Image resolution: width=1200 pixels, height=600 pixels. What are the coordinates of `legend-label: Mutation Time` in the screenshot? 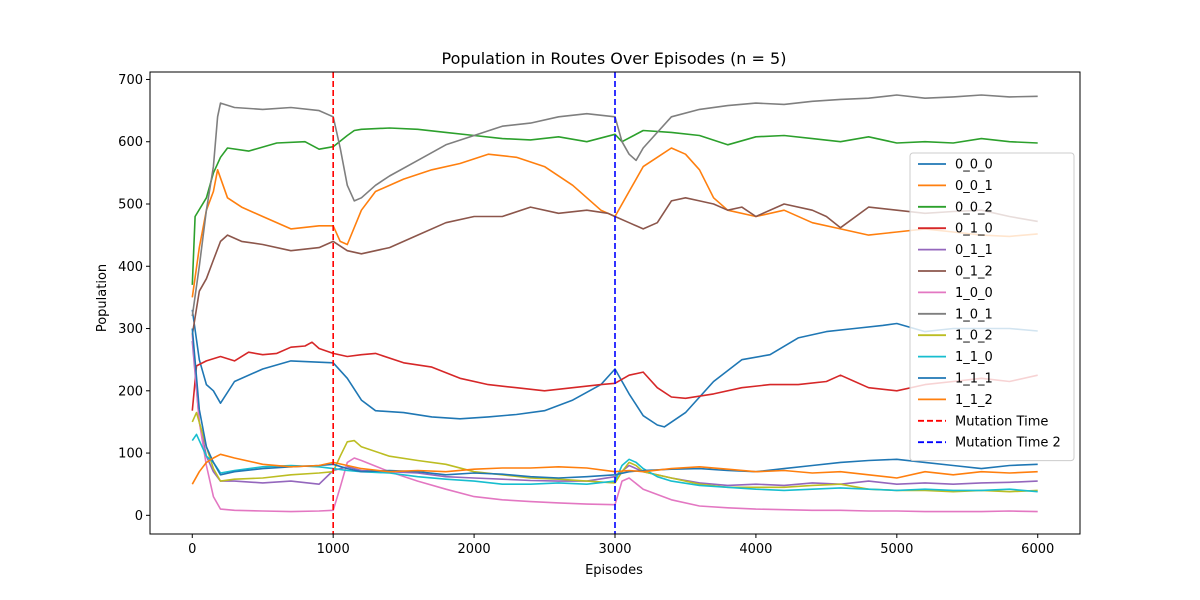 It's located at (1001, 421).